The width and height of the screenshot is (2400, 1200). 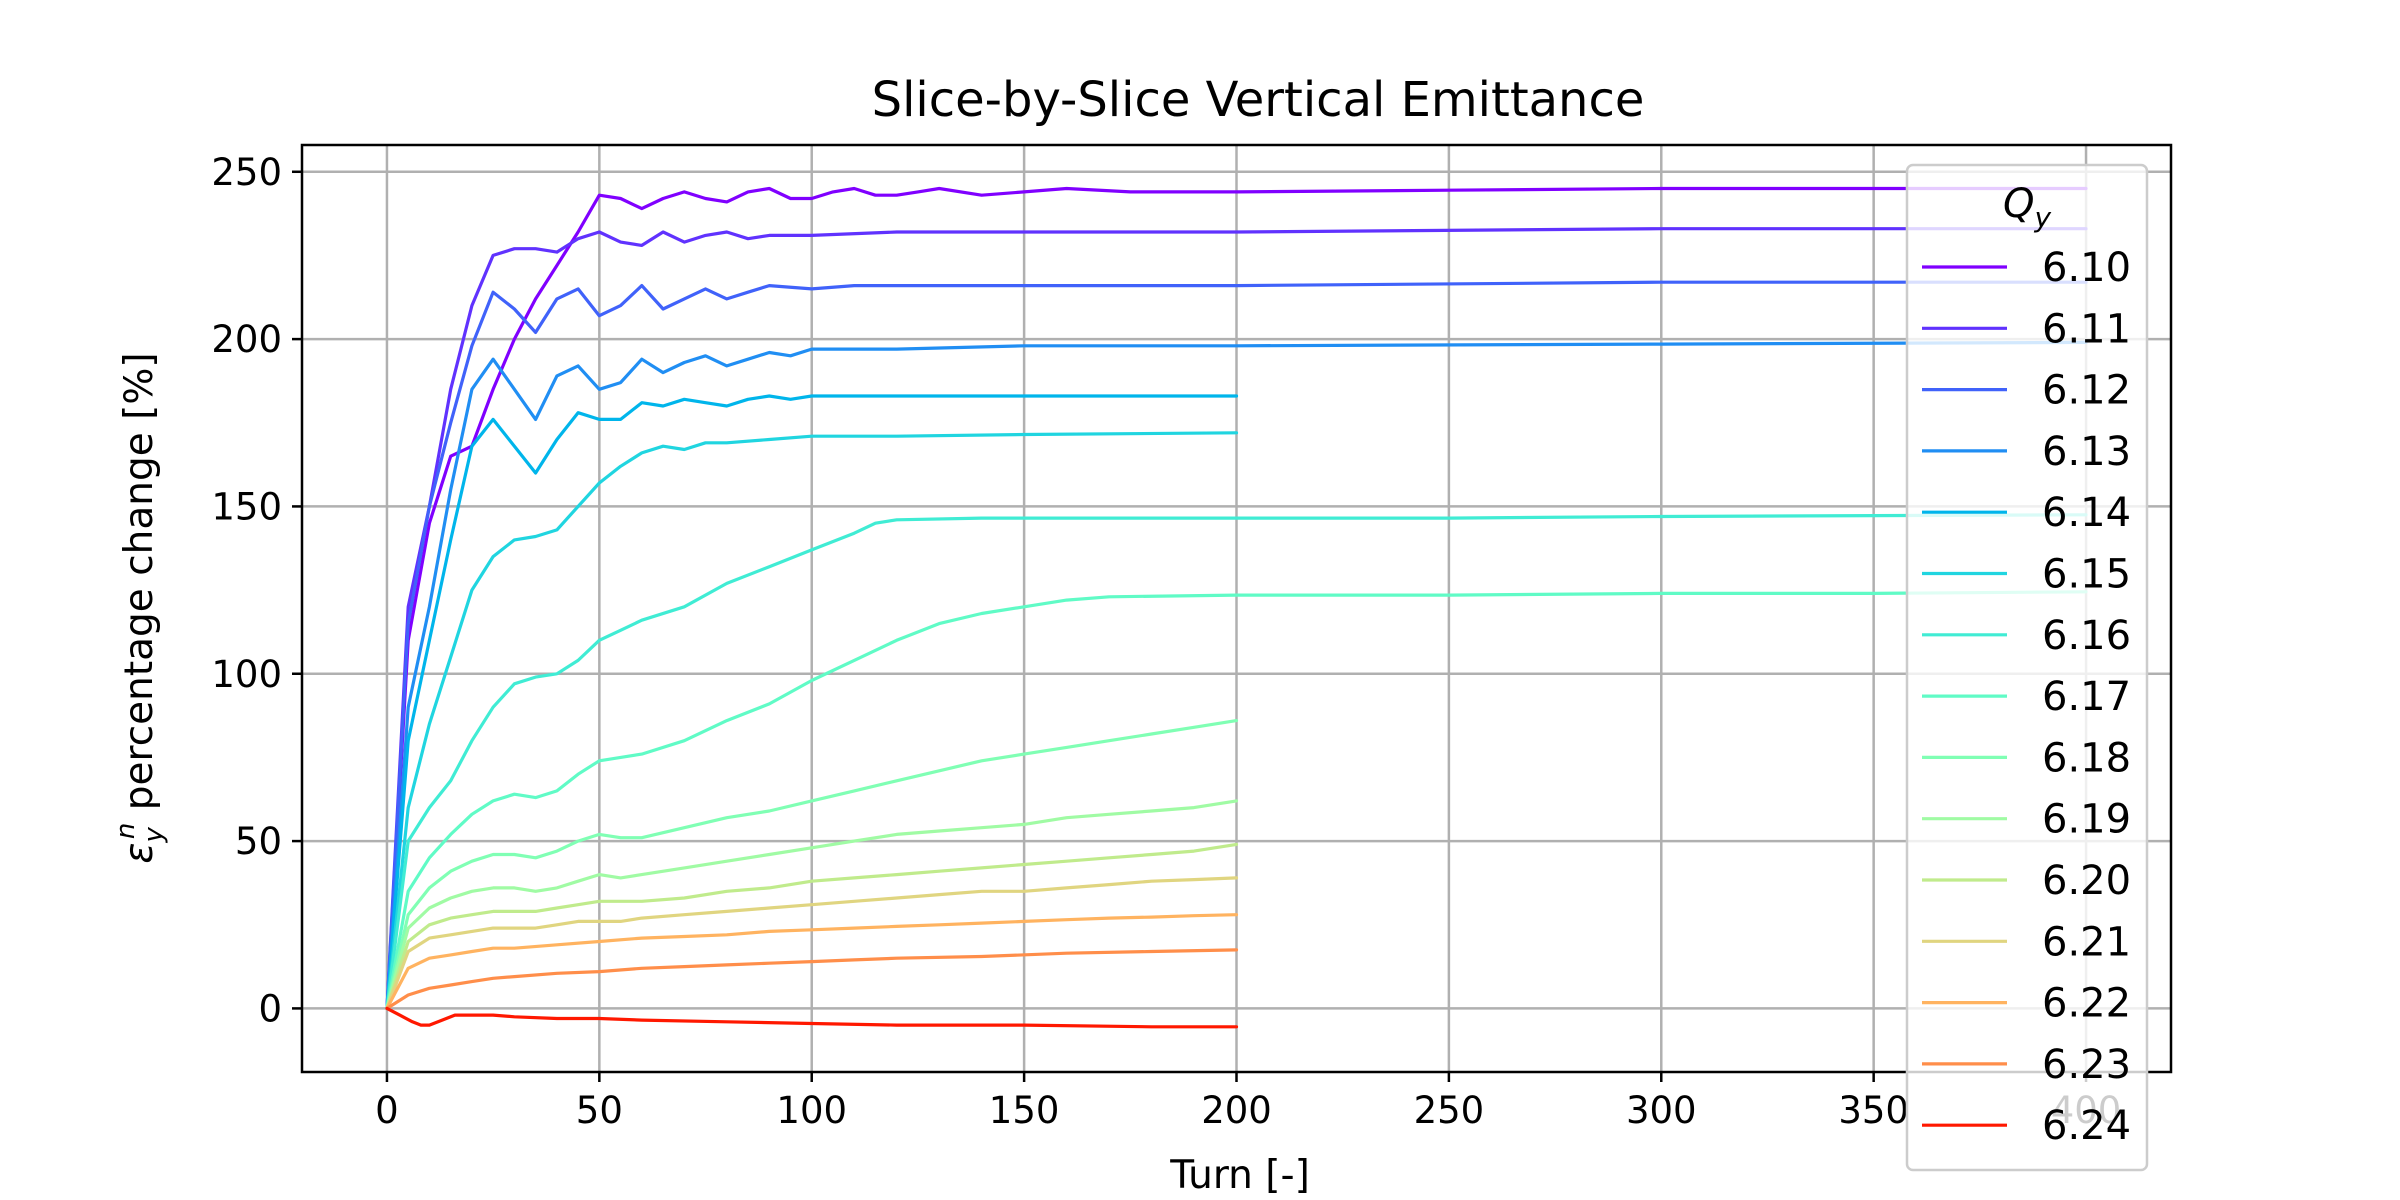 I want to click on legend-label-6.14: 6.14, so click(x=2086, y=513).